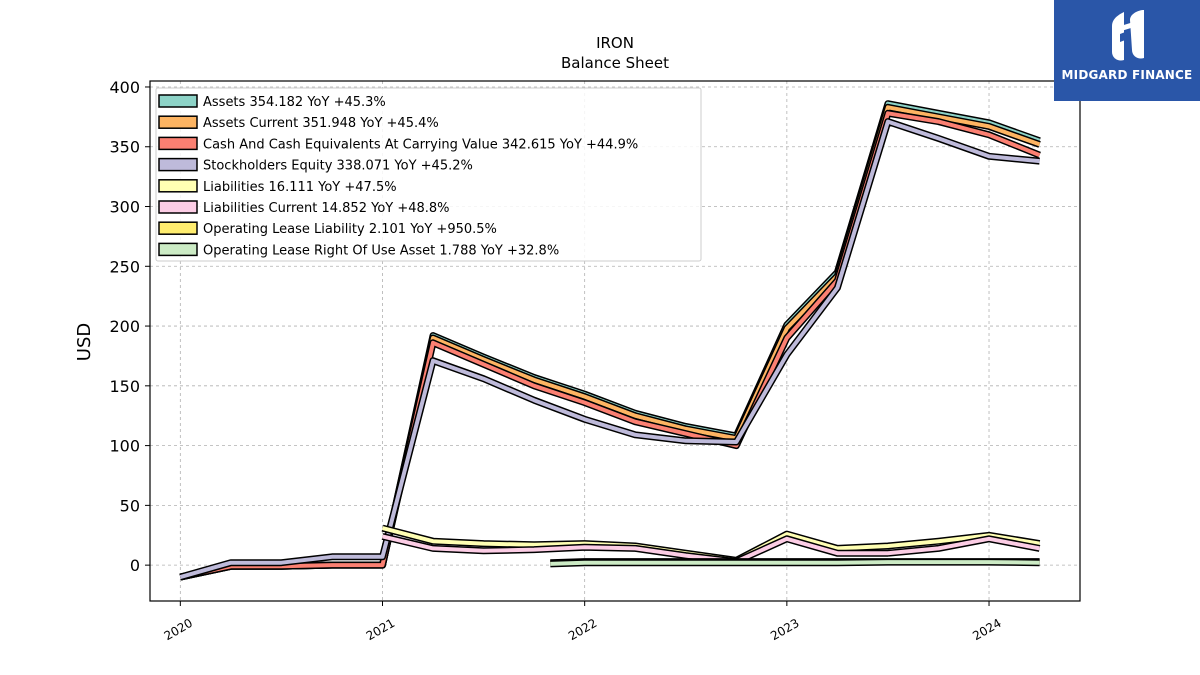 The width and height of the screenshot is (1200, 675). Describe the element at coordinates (135, 565) in the screenshot. I see `y-tick-label: 0` at that location.